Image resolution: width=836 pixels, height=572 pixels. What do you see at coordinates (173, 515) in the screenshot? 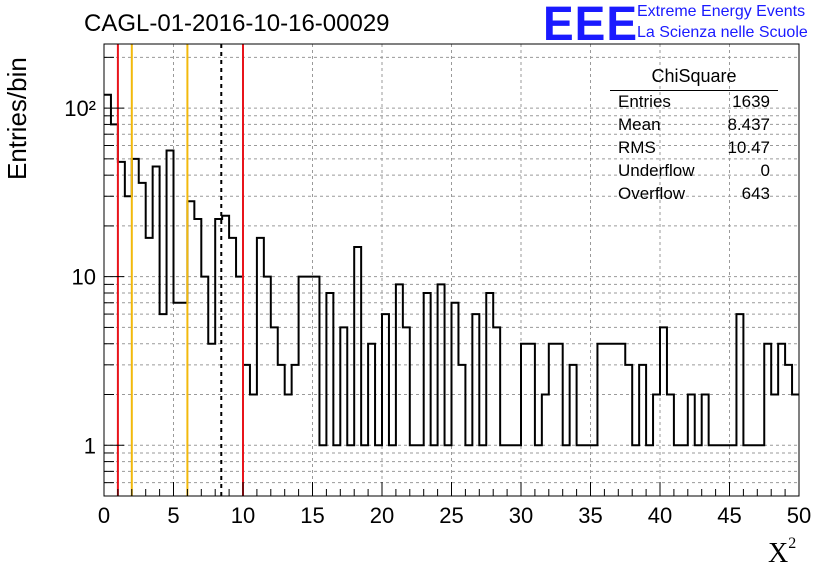
I see `x-tick-label: 5` at bounding box center [173, 515].